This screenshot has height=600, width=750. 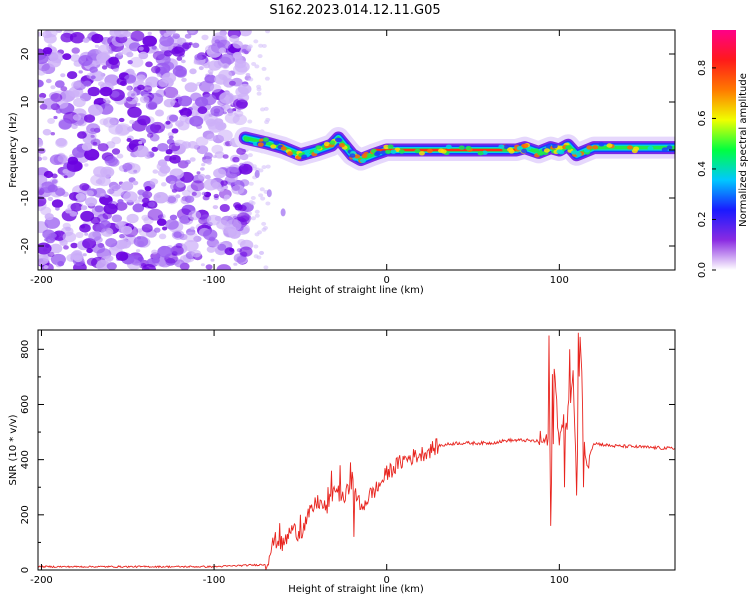 What do you see at coordinates (214, 580) in the screenshot?
I see `snr-x-tick-label: -100` at bounding box center [214, 580].